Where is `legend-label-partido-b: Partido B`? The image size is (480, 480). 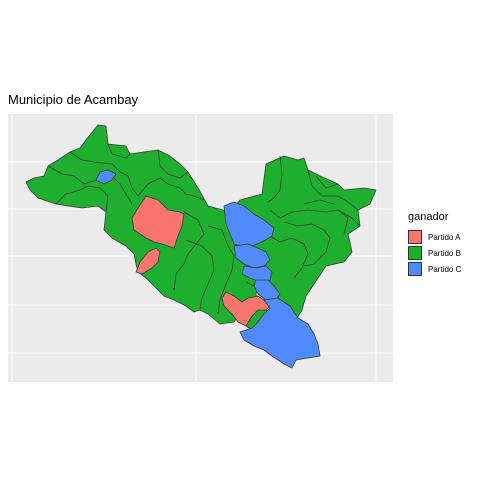 legend-label-partido-b: Partido B is located at coordinates (444, 253).